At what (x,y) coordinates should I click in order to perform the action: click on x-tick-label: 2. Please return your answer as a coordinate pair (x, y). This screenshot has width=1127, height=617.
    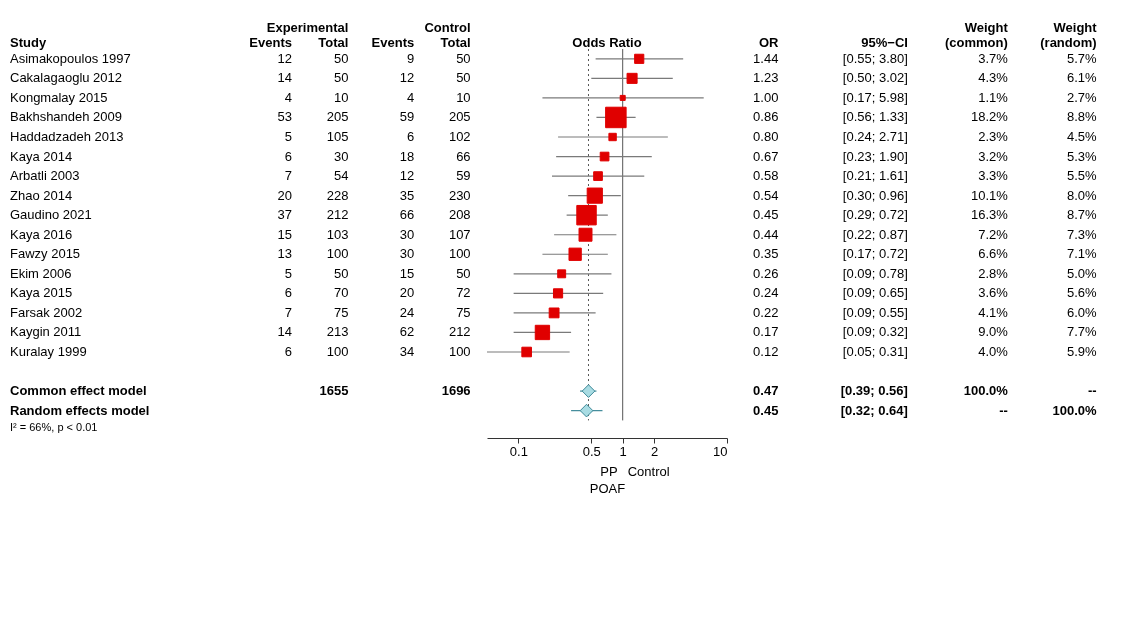
    Looking at the image, I should click on (654, 451).